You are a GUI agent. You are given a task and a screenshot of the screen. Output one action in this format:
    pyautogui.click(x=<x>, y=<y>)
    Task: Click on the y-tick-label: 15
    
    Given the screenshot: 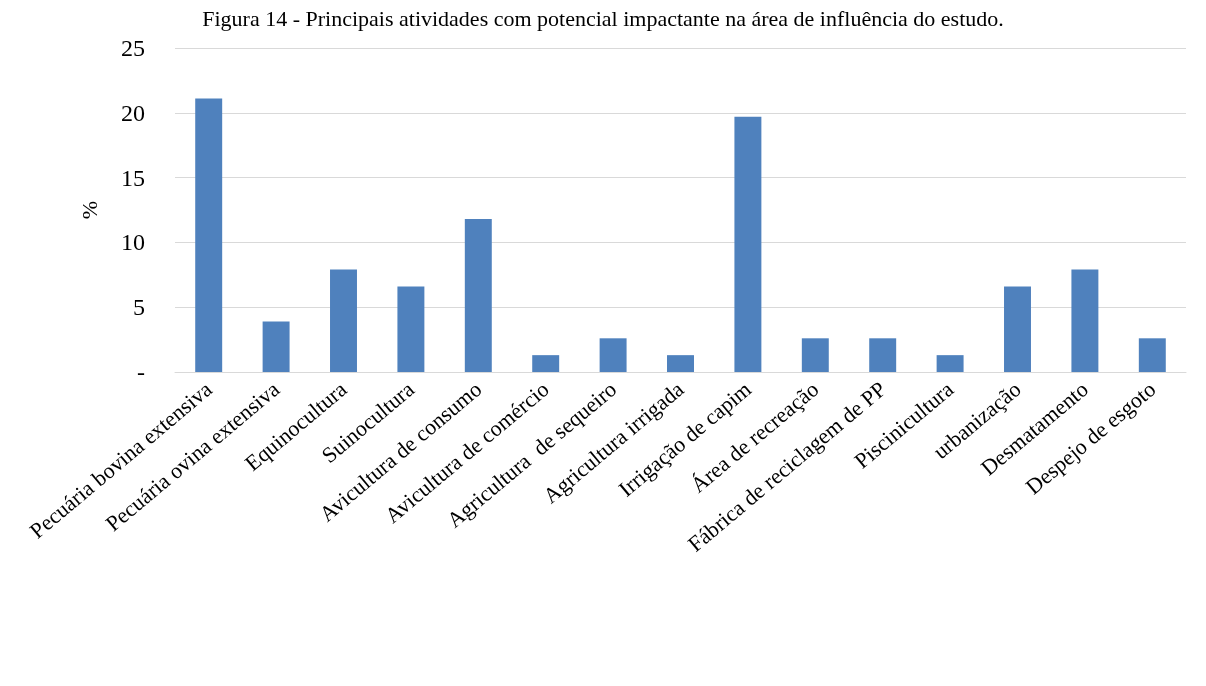 What is the action you would take?
    pyautogui.click(x=133, y=177)
    